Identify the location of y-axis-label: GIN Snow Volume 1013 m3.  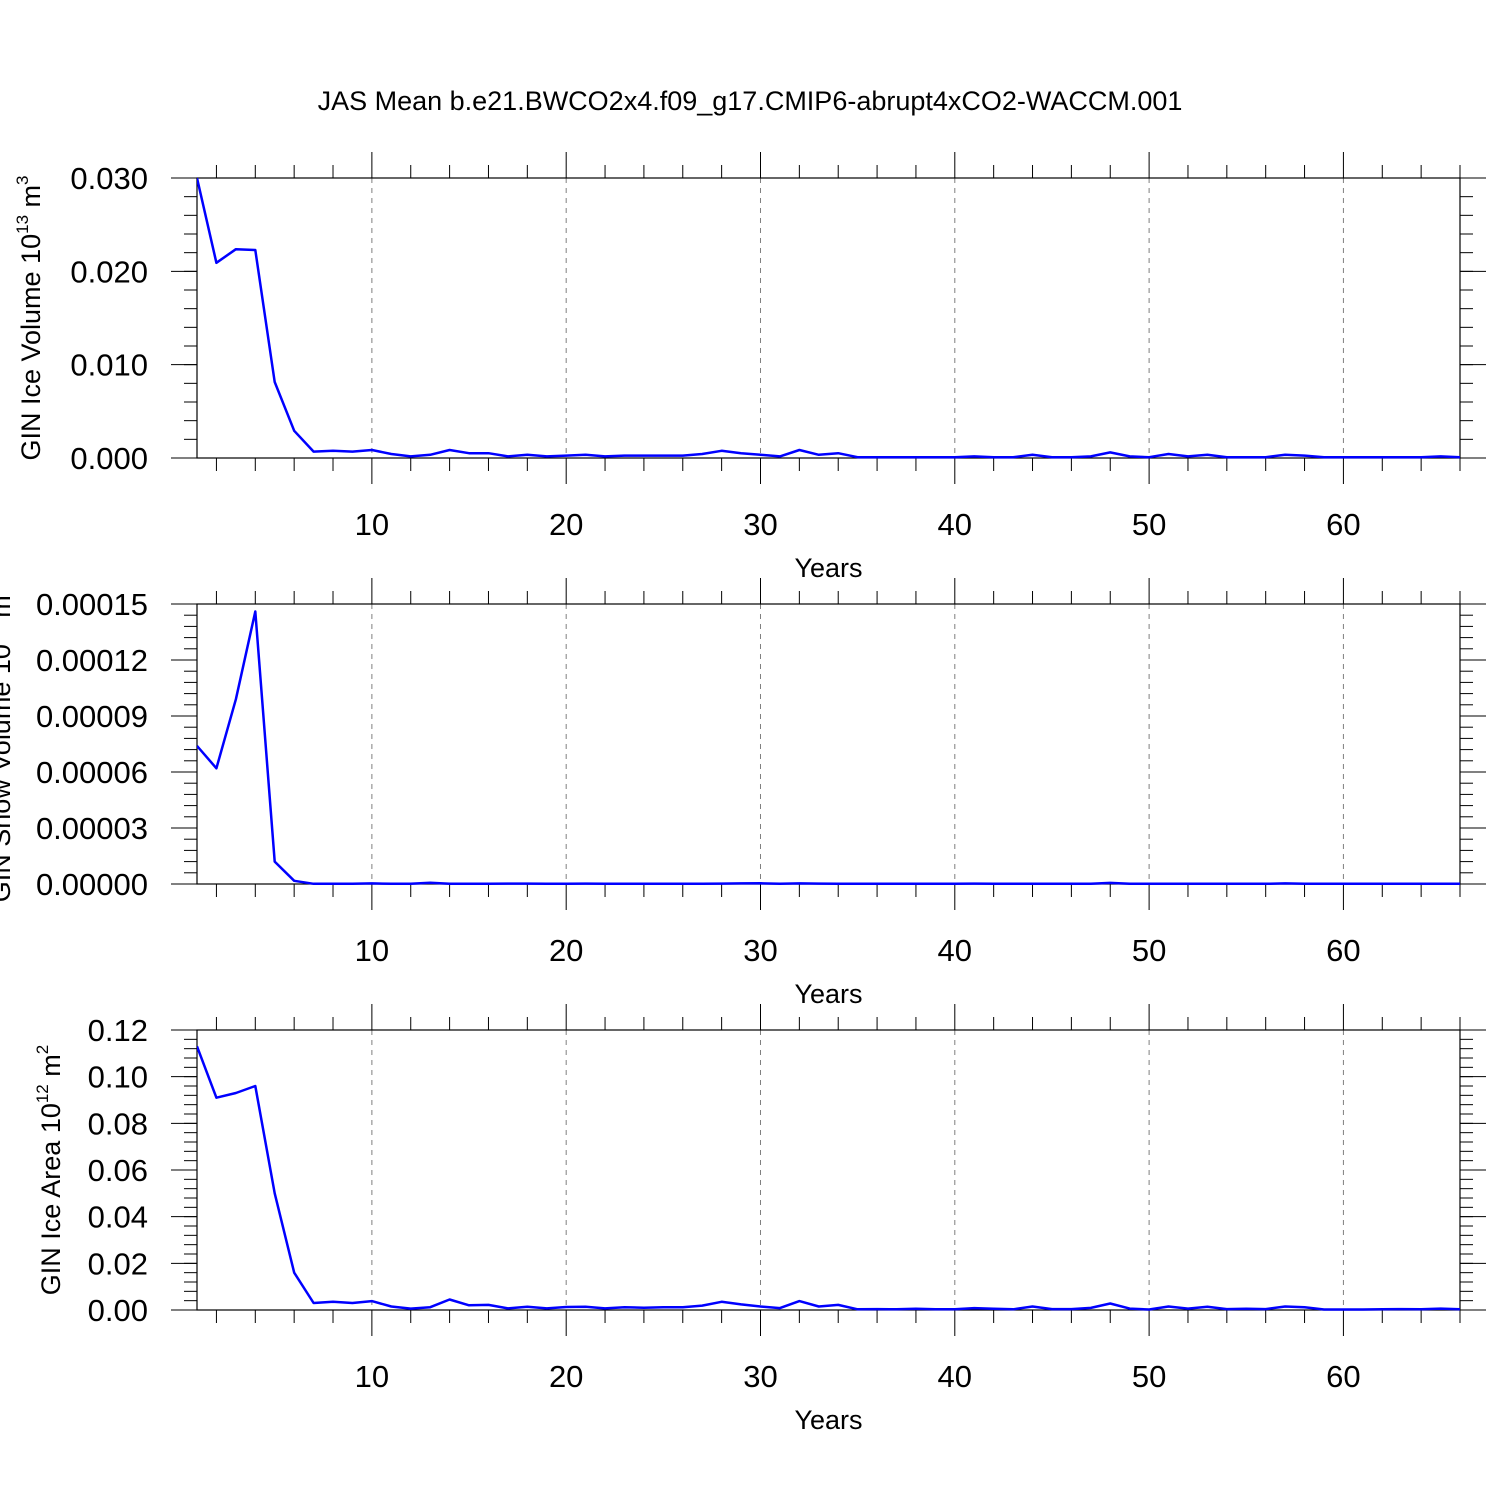
(8, 744).